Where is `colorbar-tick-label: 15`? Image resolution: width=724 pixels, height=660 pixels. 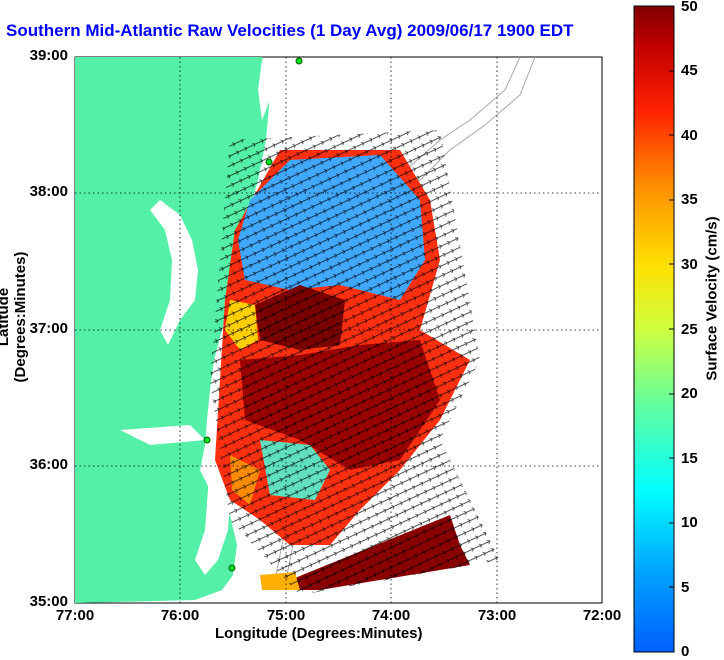 colorbar-tick-label: 15 is located at coordinates (689, 458).